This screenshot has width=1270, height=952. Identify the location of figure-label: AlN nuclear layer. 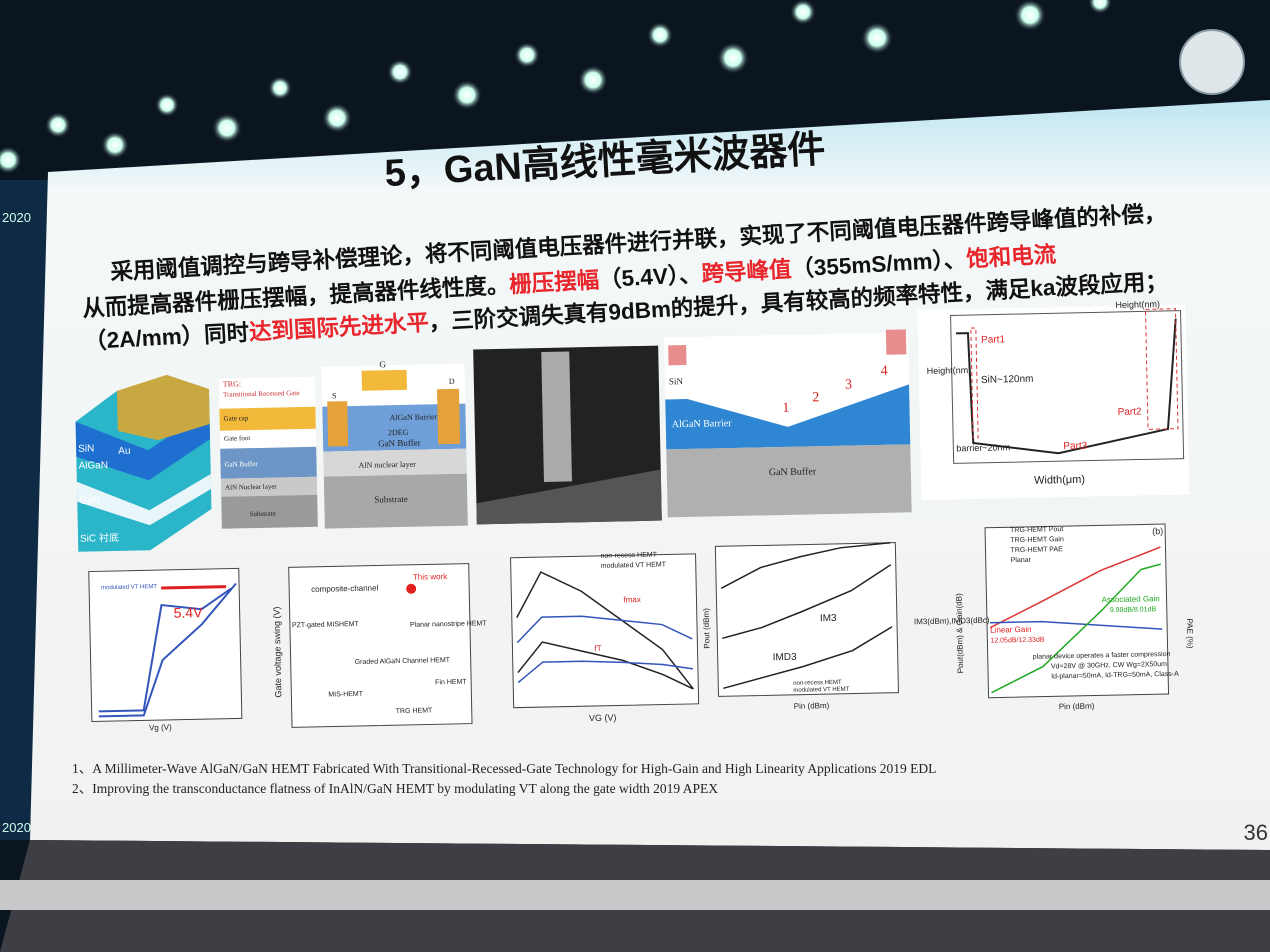
(387, 465).